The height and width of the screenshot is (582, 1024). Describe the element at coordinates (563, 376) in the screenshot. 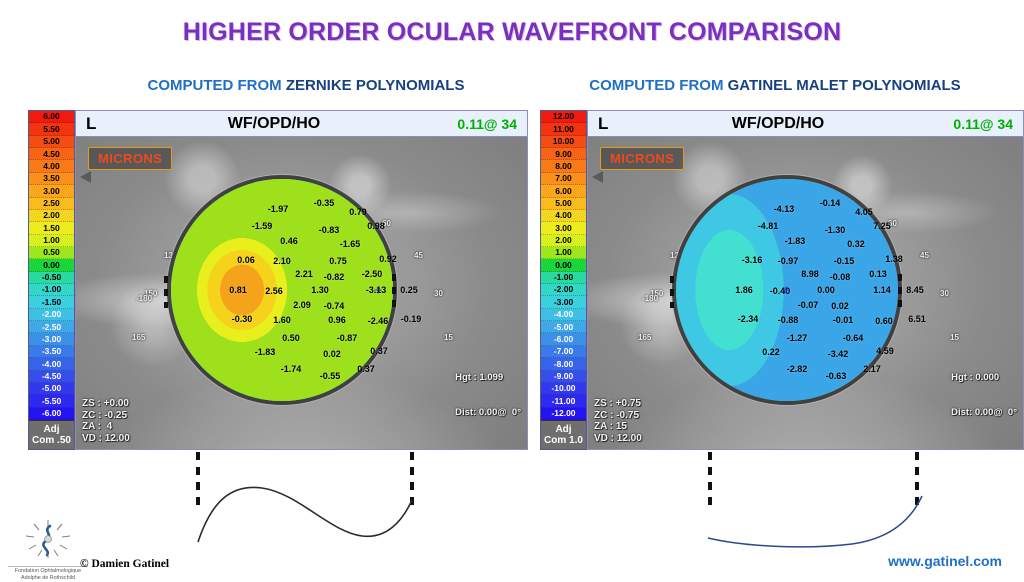

I see `scale-step: -9.00` at that location.